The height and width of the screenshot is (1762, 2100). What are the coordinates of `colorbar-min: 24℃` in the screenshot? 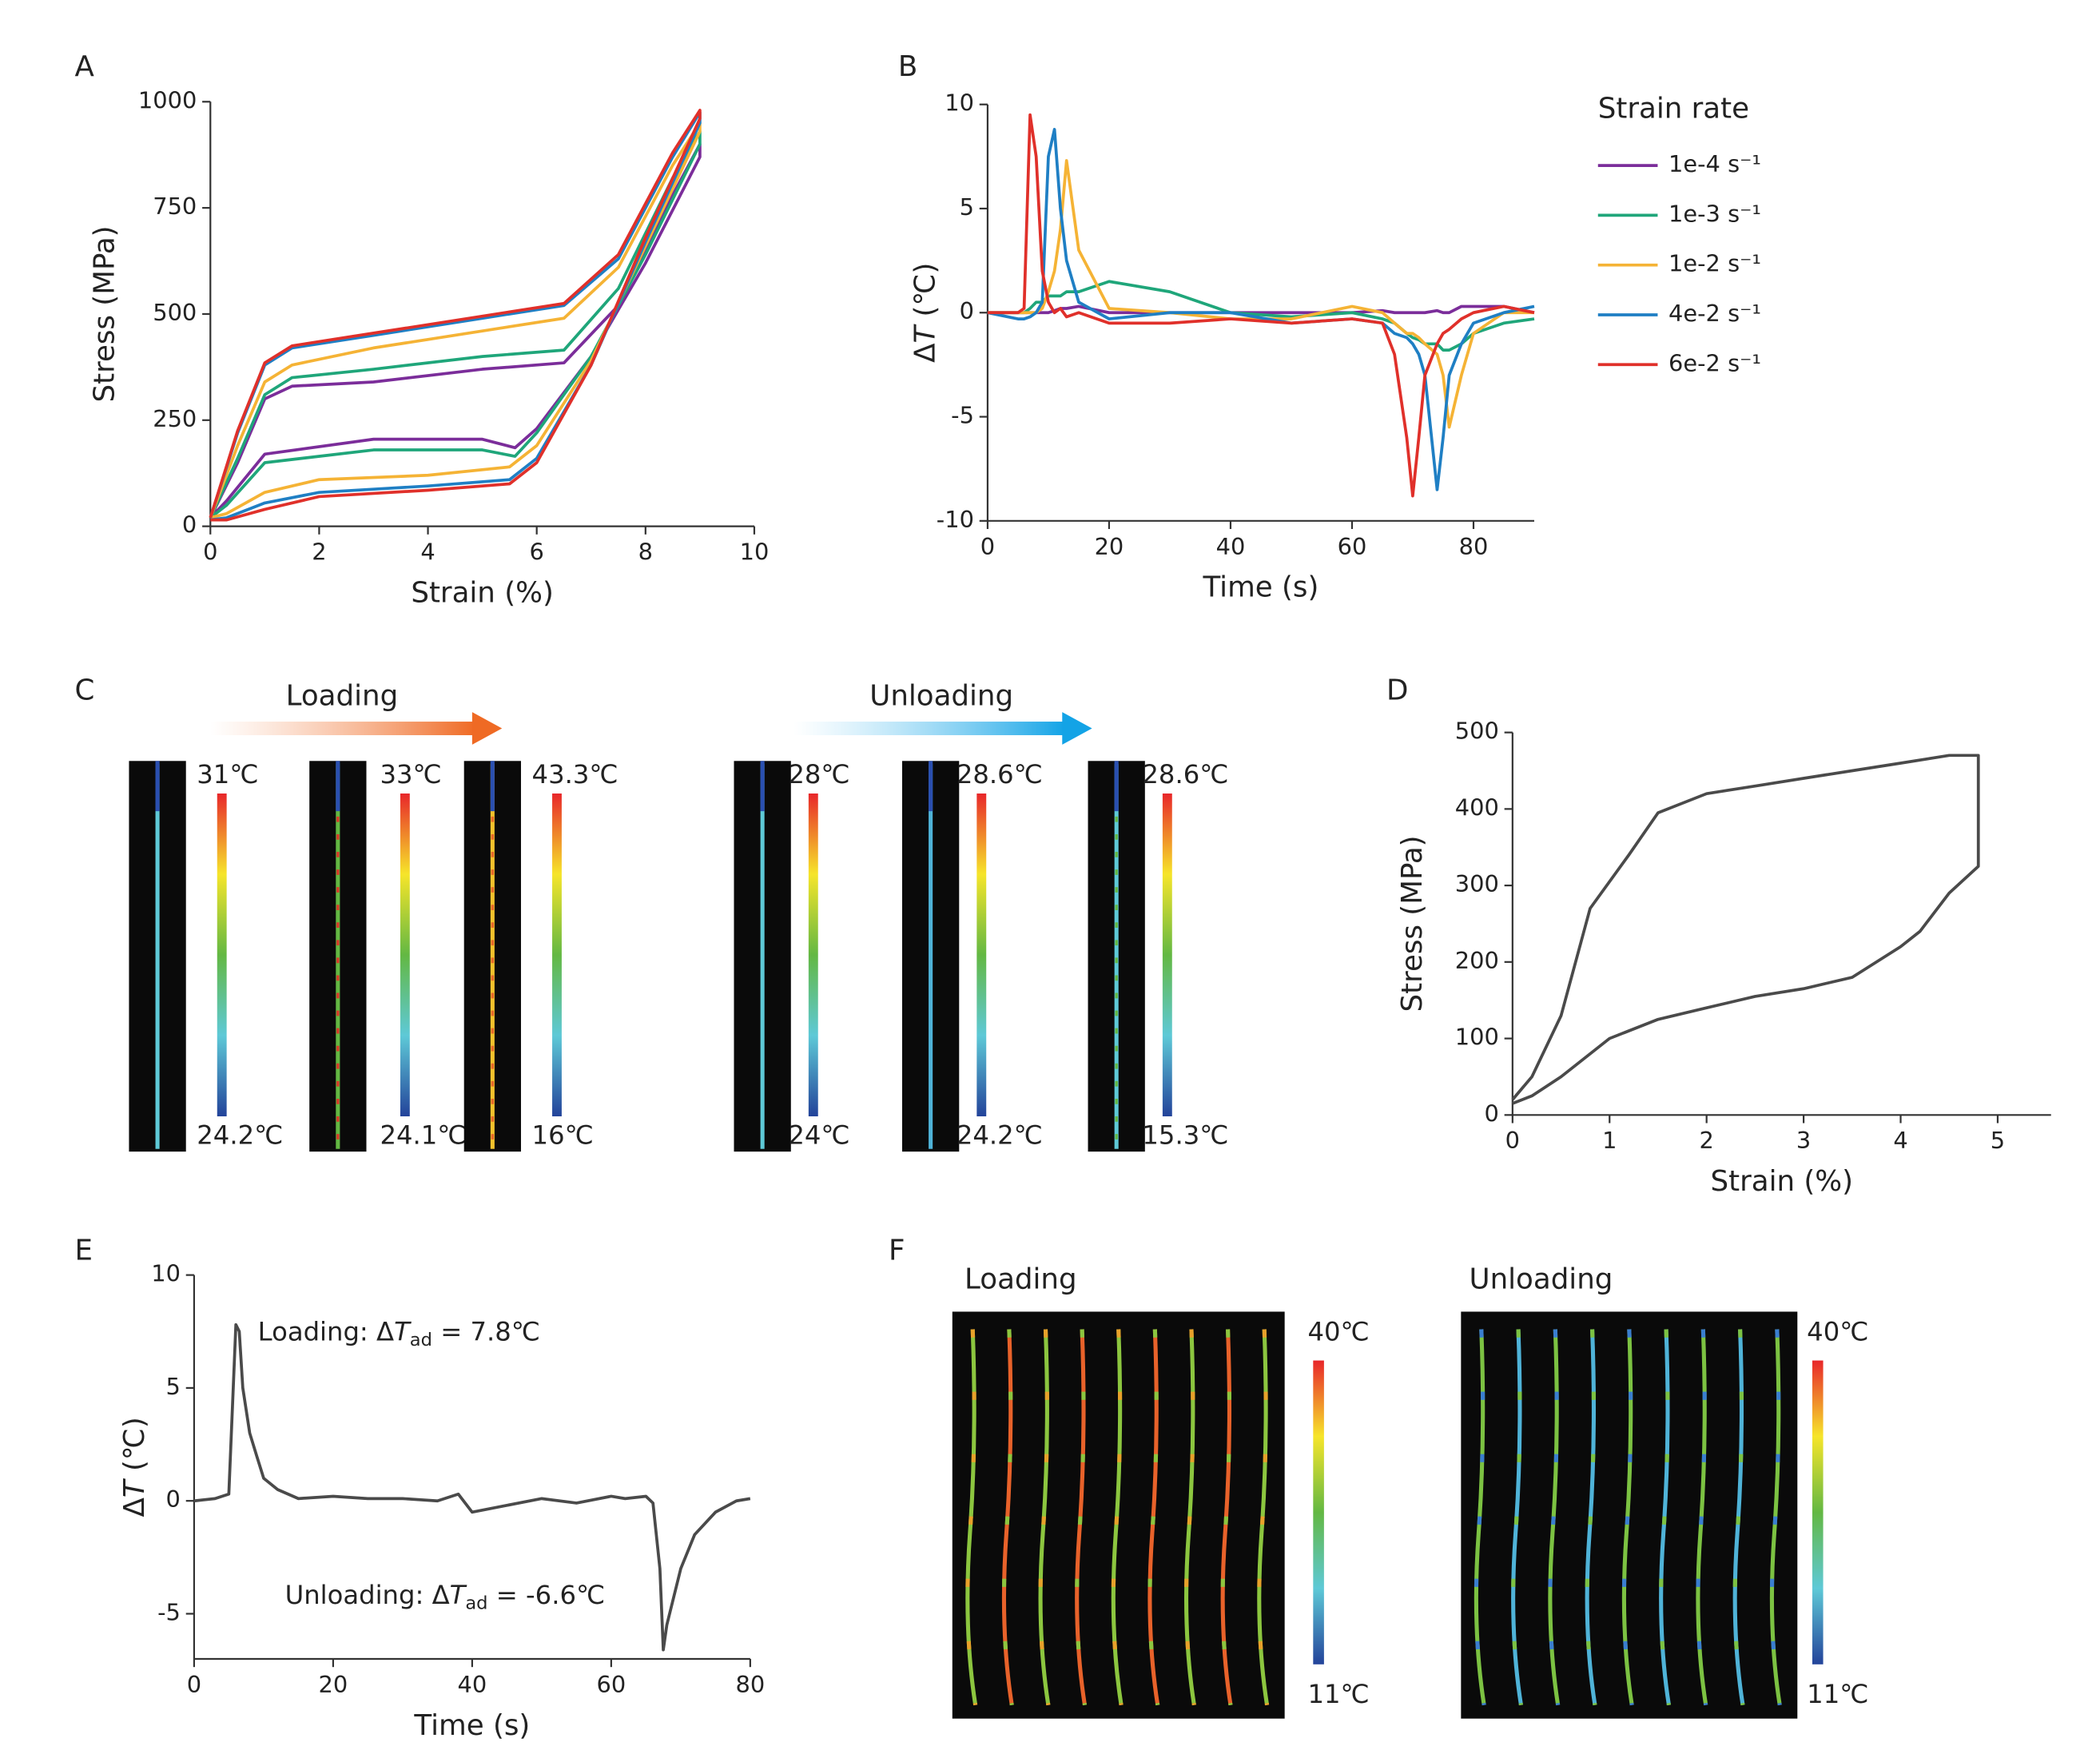 It's located at (818, 1135).